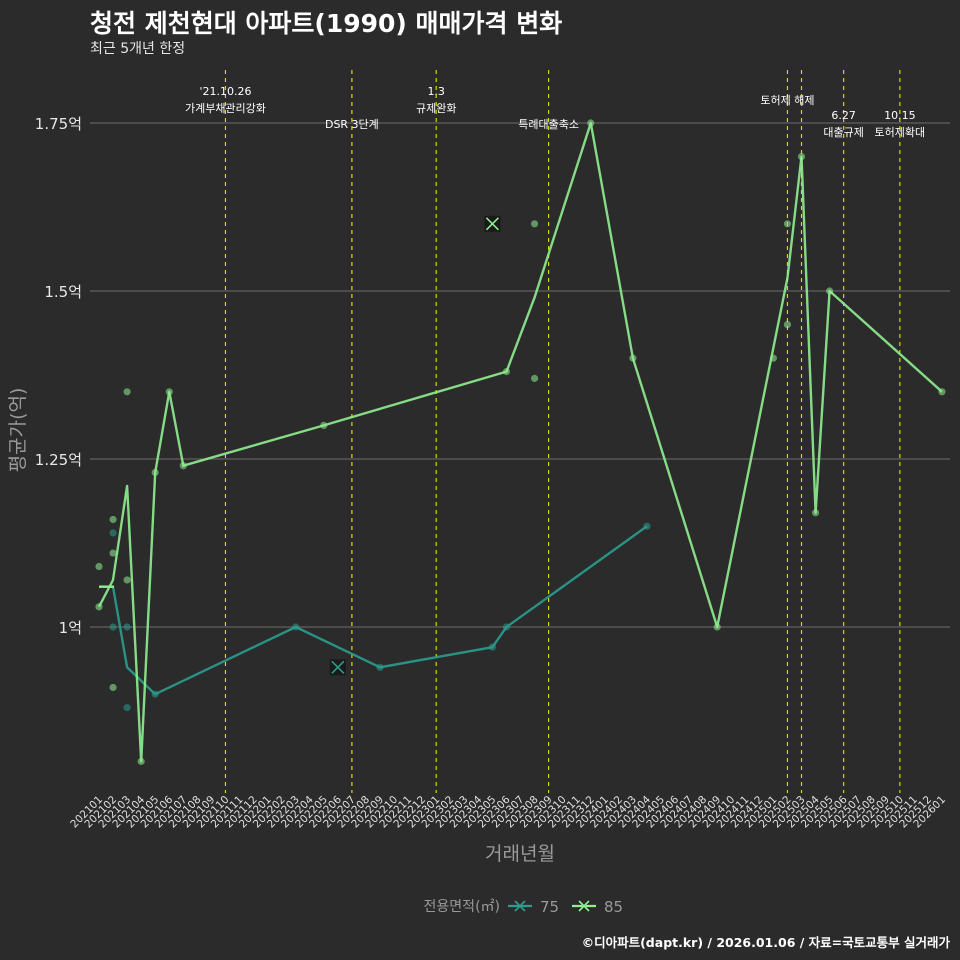 This screenshot has height=960, width=960. I want to click on chart-subtitle: 최근 5개년 한정, so click(138, 49).